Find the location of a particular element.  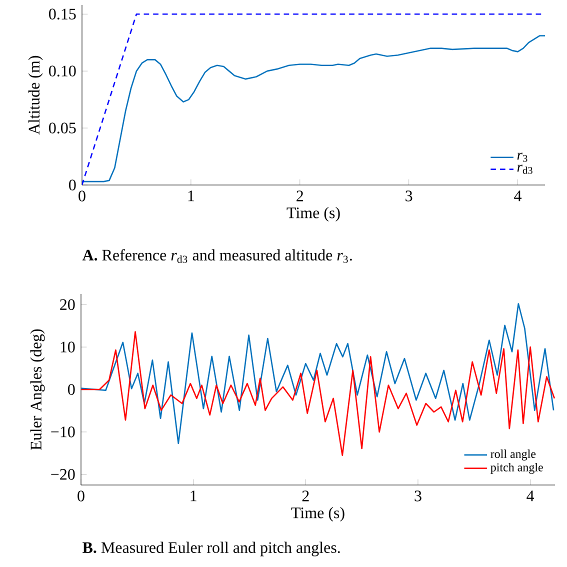

y-tick-label: −10 is located at coordinates (63, 432).